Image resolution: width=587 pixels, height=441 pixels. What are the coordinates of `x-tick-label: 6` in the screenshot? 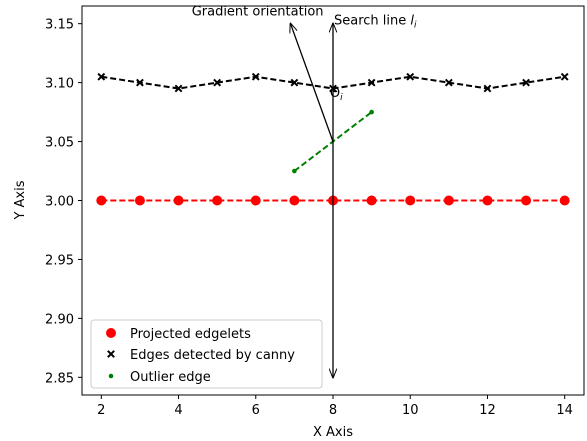 It's located at (256, 410).